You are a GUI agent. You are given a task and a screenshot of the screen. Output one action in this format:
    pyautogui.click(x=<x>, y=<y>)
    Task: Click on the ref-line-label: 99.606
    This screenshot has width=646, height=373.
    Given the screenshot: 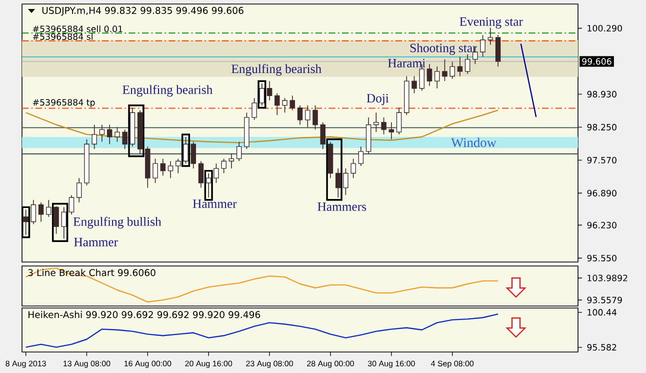 What is the action you would take?
    pyautogui.click(x=597, y=61)
    